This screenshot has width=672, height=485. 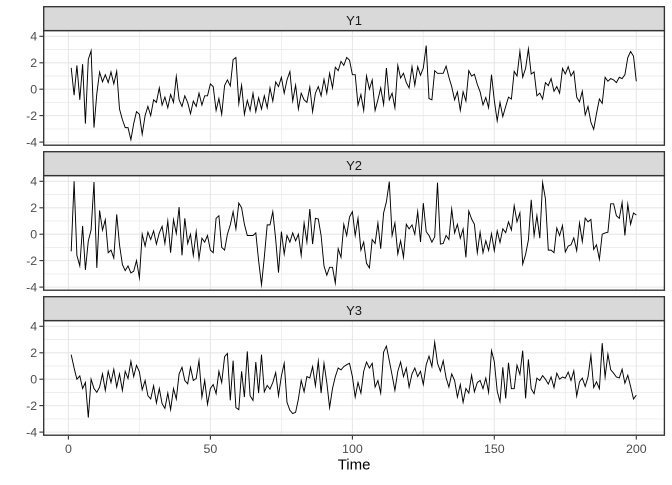 I want to click on svg-text: 150, so click(x=494, y=449).